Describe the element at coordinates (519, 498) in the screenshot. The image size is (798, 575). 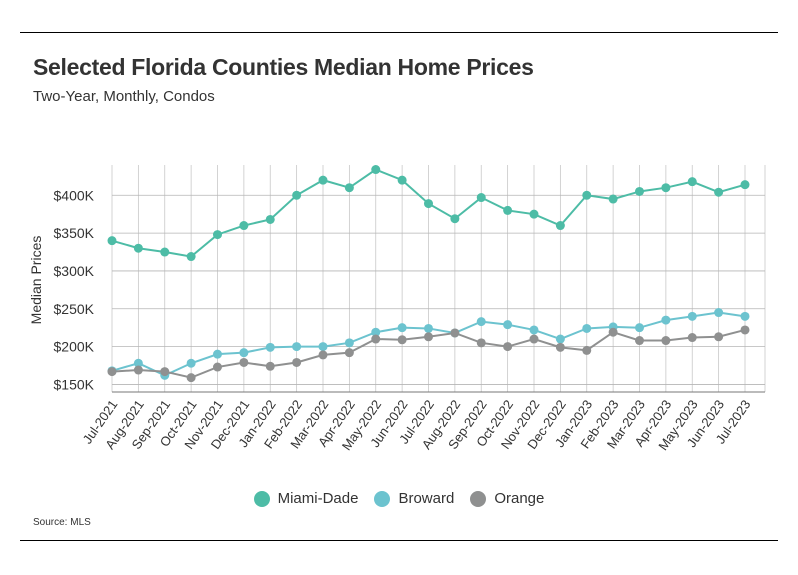
I see `legend-label: Orange` at that location.